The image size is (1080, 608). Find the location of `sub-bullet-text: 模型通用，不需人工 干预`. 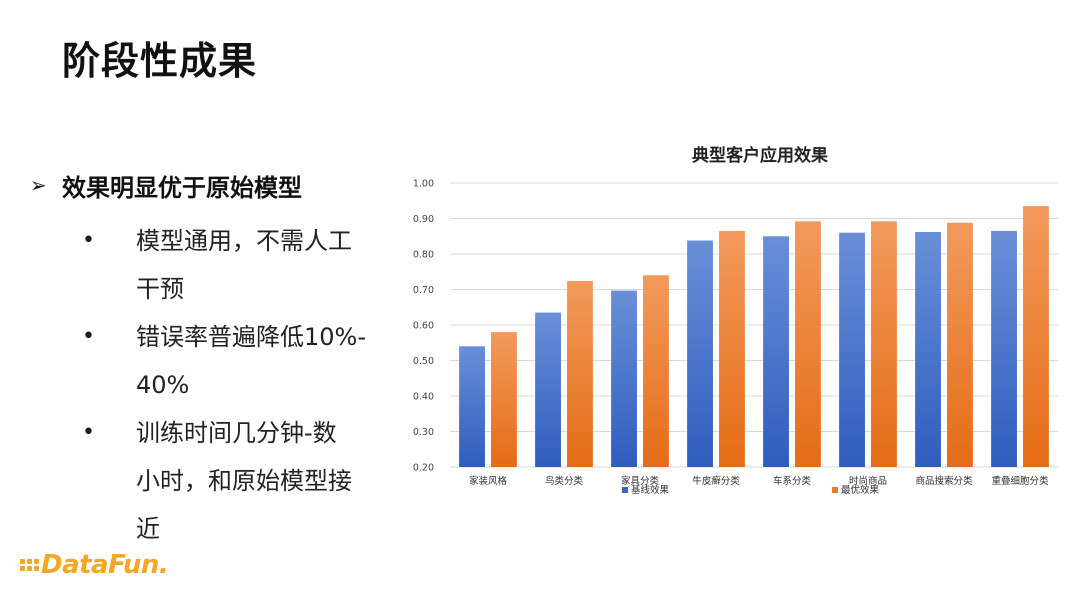

sub-bullet-text: 模型通用，不需人工 干预 is located at coordinates (244, 265).